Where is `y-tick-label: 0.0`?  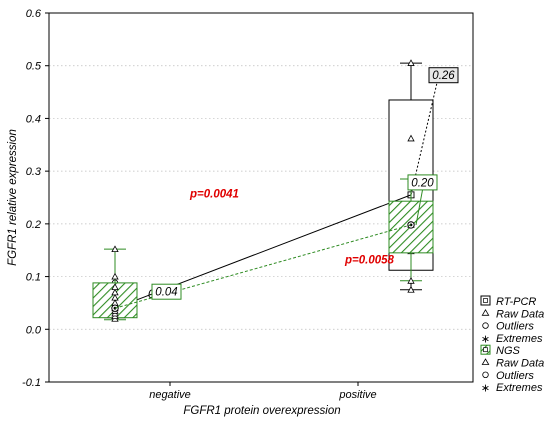
y-tick-label: 0.0 is located at coordinates (34, 330).